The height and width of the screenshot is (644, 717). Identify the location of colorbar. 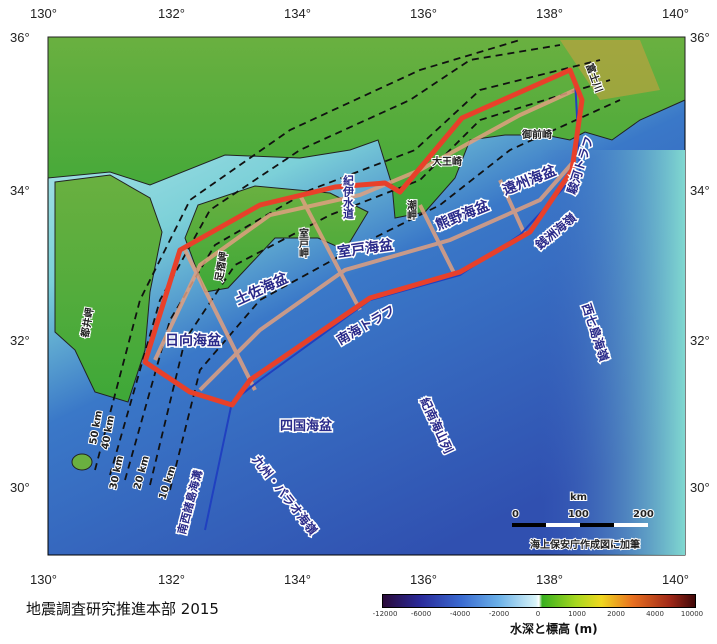
(539, 601).